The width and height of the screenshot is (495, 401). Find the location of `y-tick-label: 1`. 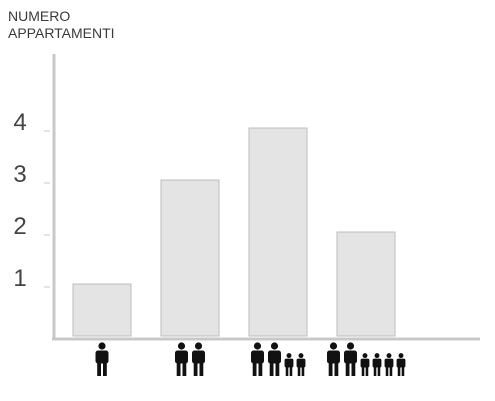

y-tick-label: 1 is located at coordinates (19, 278).